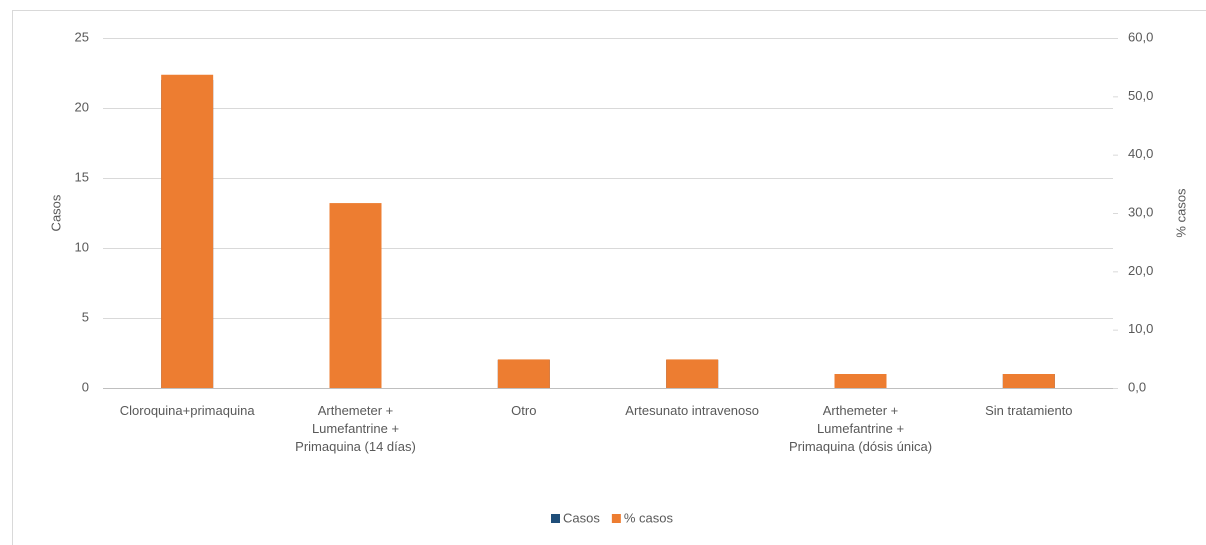  Describe the element at coordinates (85, 386) in the screenshot. I see `y-tick-label: 0` at that location.